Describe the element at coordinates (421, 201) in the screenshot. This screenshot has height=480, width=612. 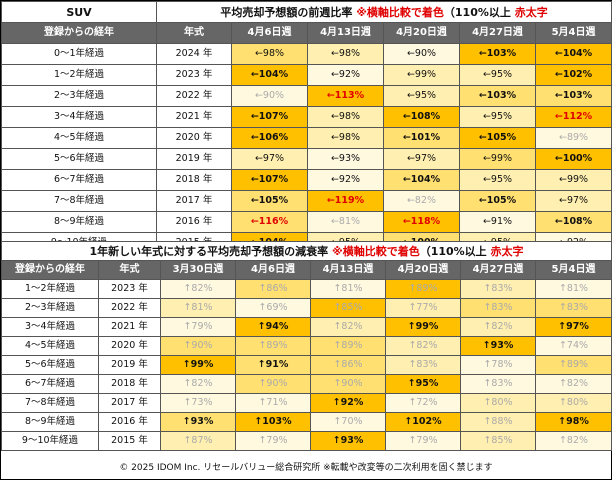
I see `ratio-cell: ←82%` at that location.